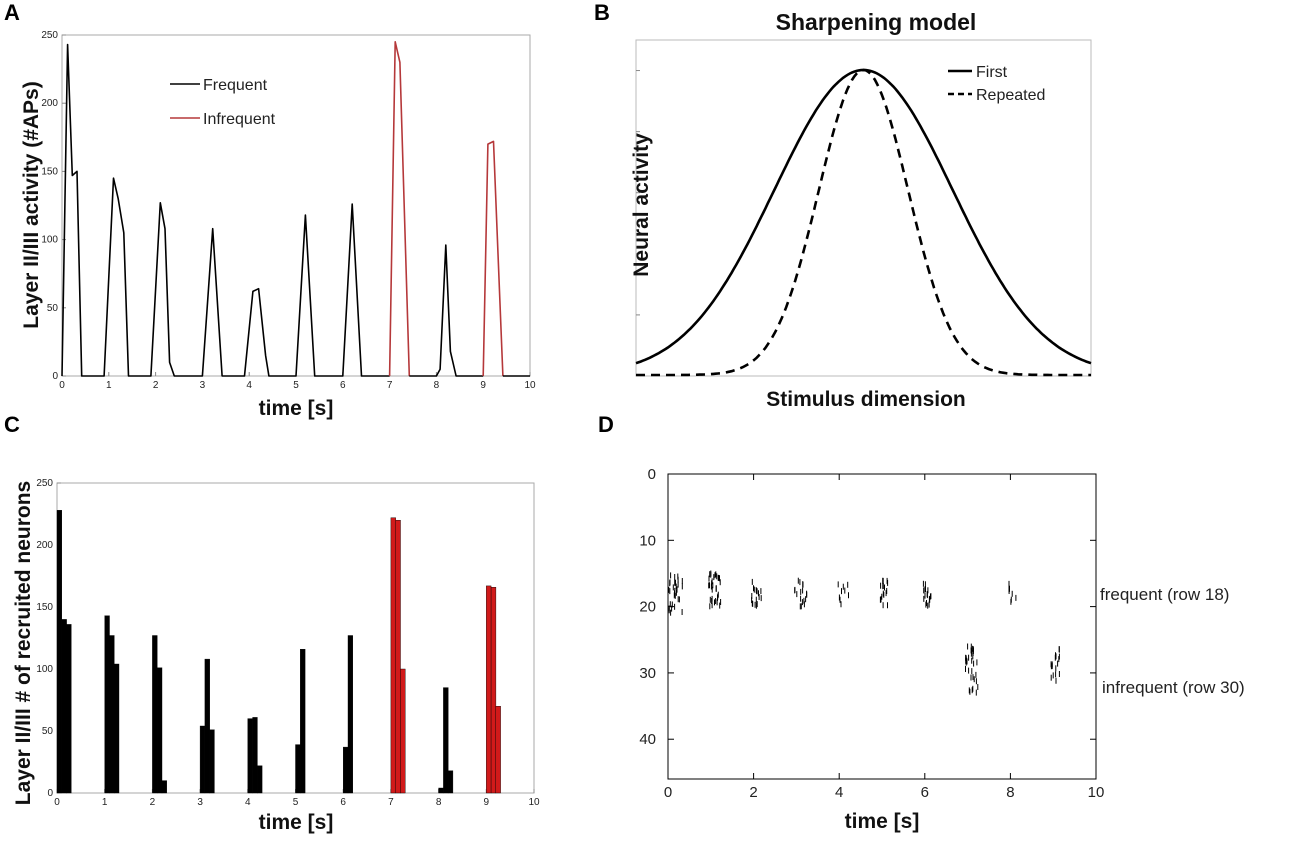 This screenshot has height=841, width=1300. Describe the element at coordinates (12, 12) in the screenshot. I see `panel-label-a: A` at that location.